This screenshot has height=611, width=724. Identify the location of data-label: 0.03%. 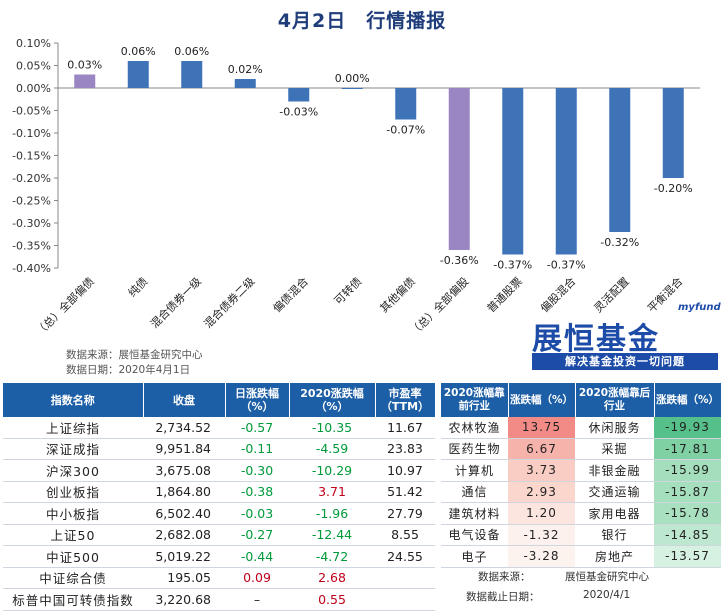
(84, 65).